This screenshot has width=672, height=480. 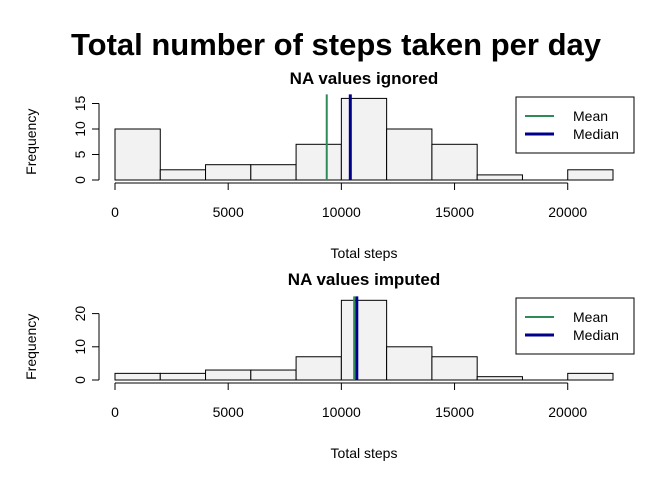 I want to click on y-tick-label: 5, so click(x=80, y=154).